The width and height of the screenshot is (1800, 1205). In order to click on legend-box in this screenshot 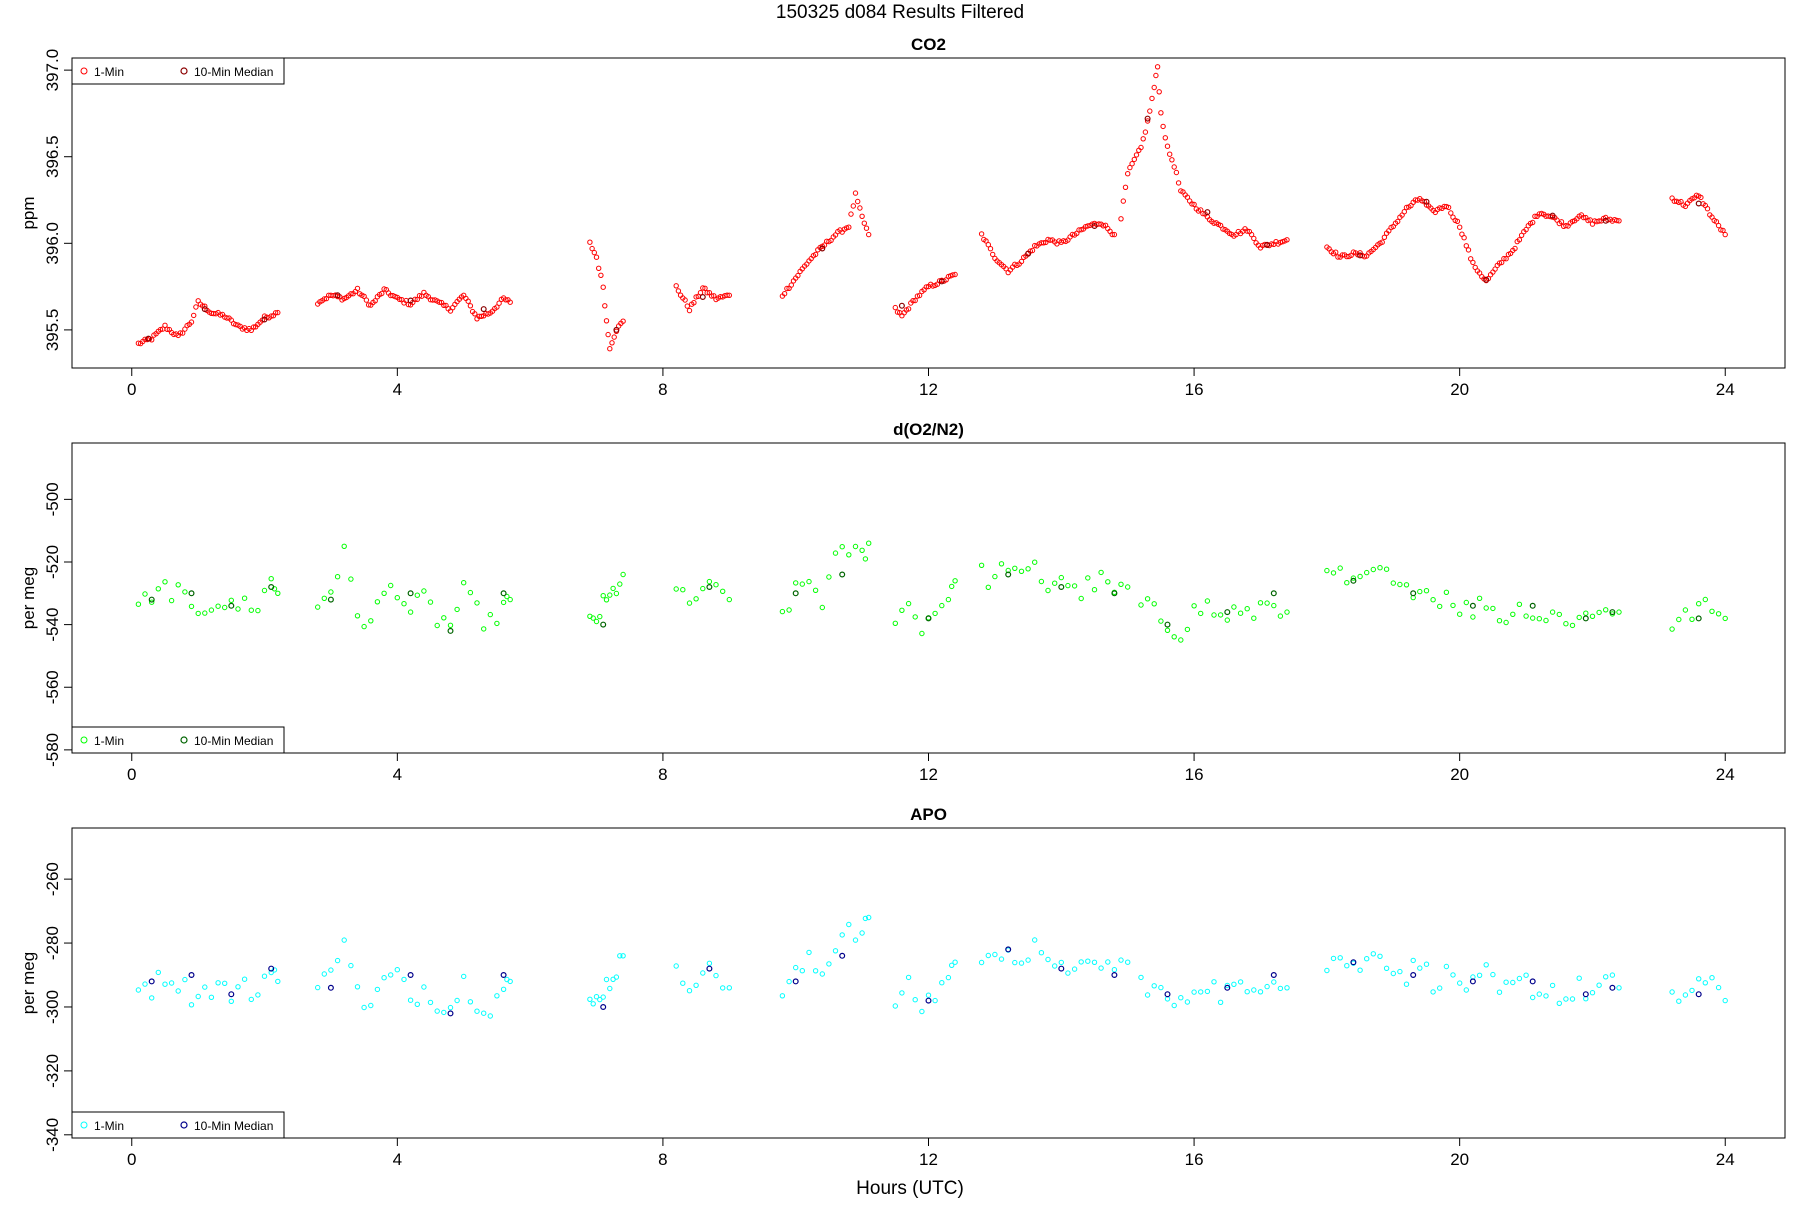, I will do `click(178, 740)`.